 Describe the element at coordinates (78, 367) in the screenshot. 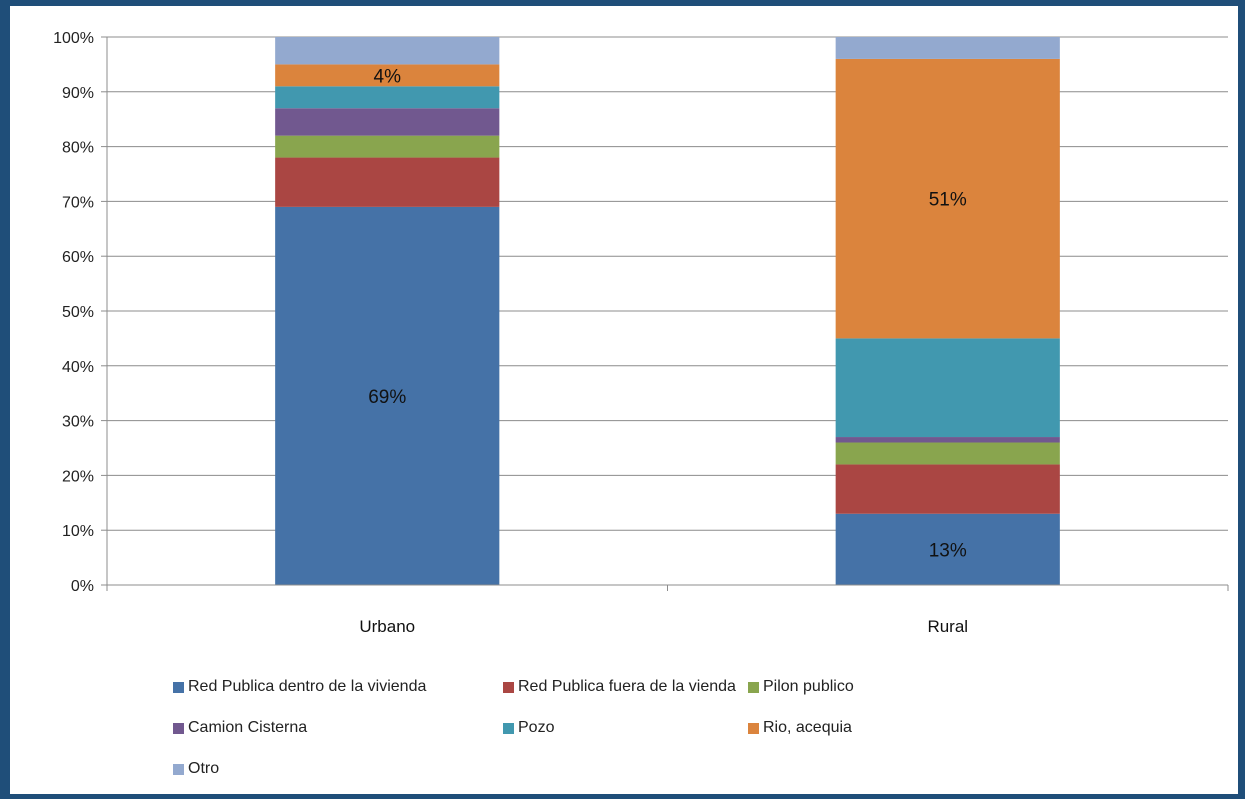

I see `y-tick-label: 40%` at that location.